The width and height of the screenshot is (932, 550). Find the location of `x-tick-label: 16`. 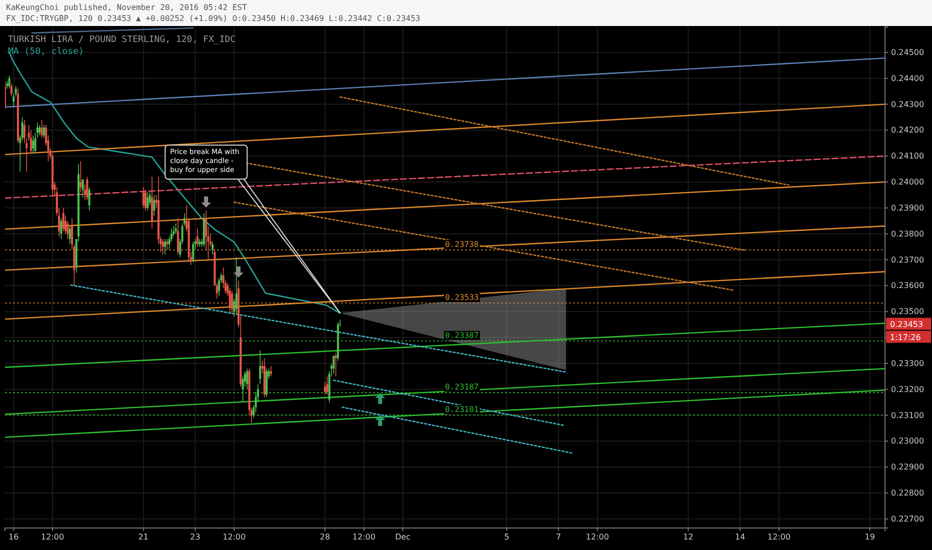

x-tick-label: 16 is located at coordinates (13, 537).